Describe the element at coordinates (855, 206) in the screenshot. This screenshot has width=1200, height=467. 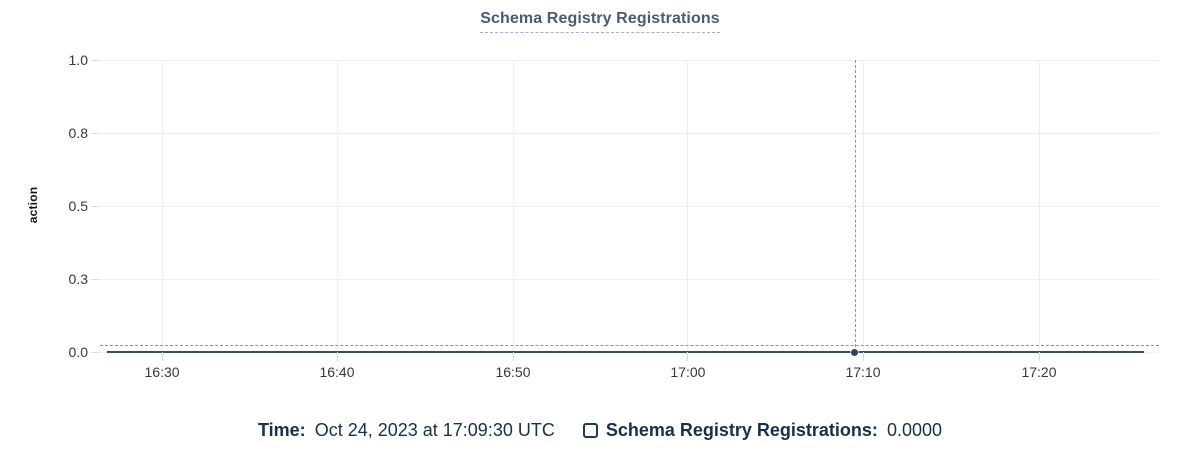
I see `crosshair-vertical-line` at that location.